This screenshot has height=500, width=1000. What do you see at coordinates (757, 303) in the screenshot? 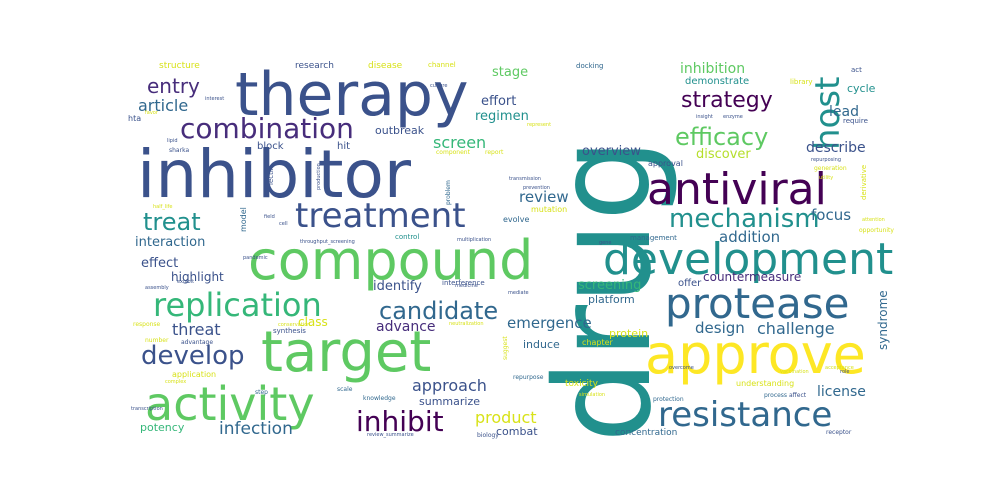
I see `word-protease: protease` at bounding box center [757, 303].